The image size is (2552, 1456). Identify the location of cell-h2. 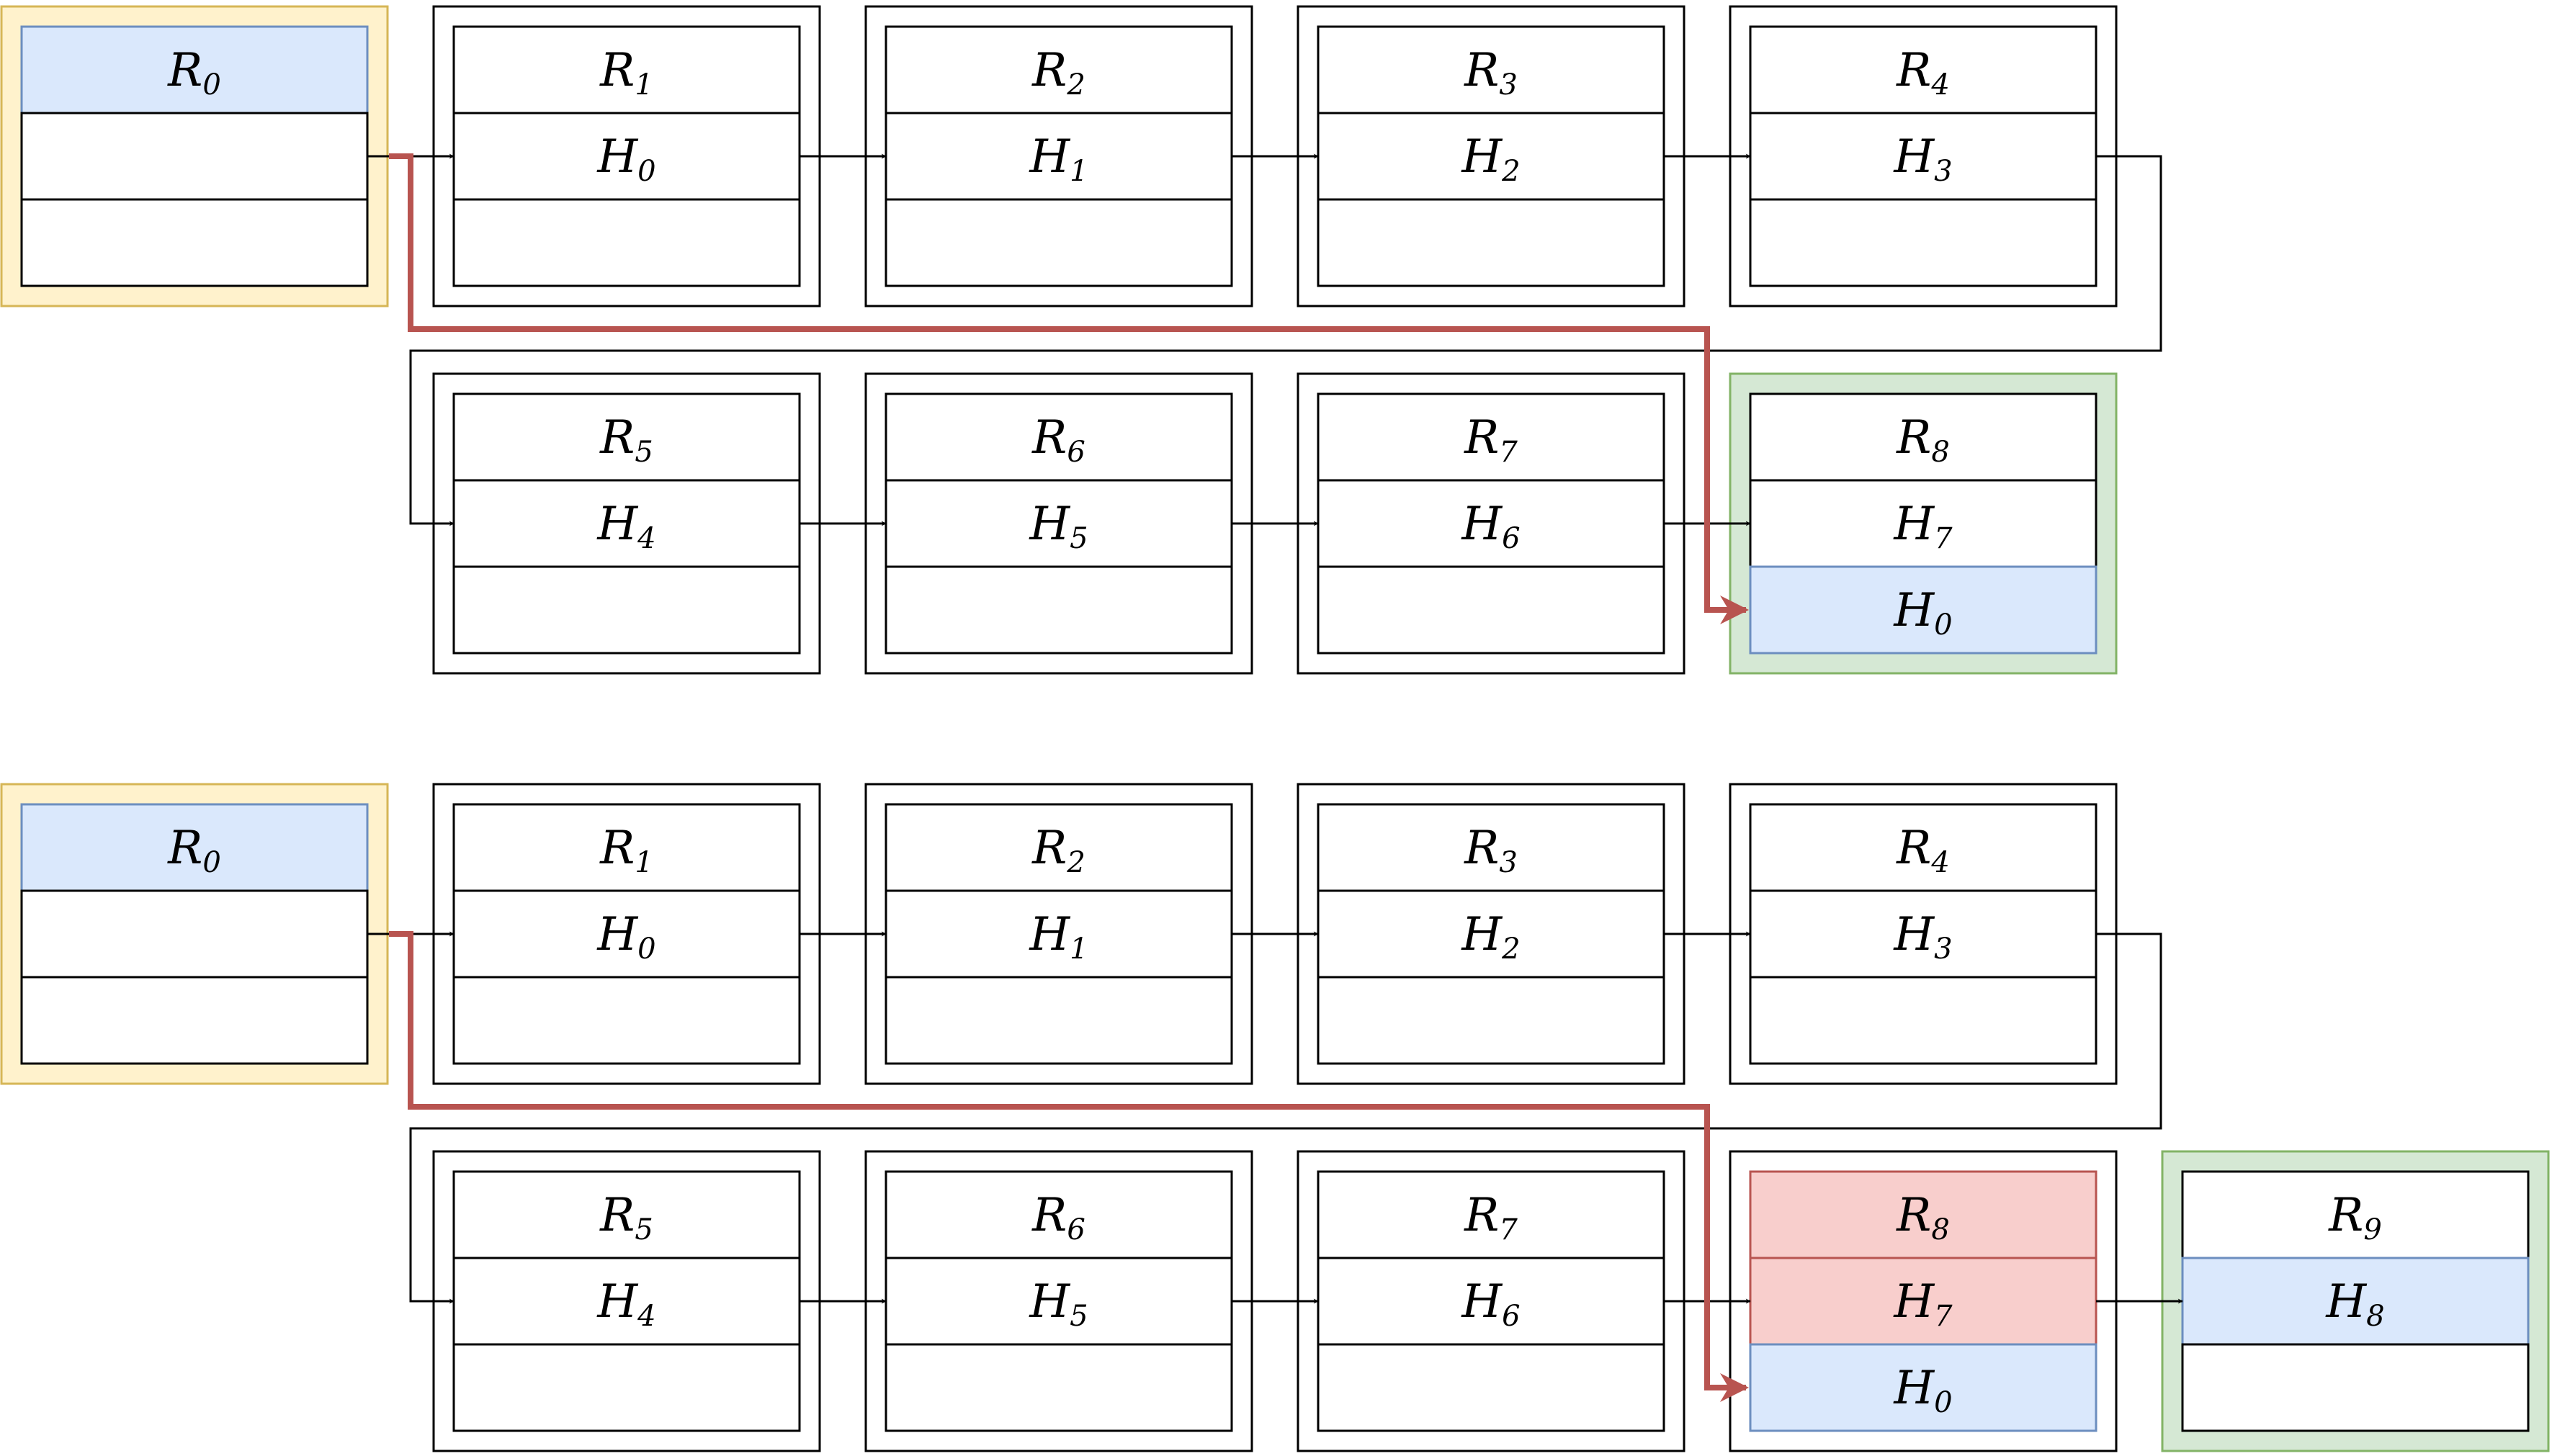
(1491, 934).